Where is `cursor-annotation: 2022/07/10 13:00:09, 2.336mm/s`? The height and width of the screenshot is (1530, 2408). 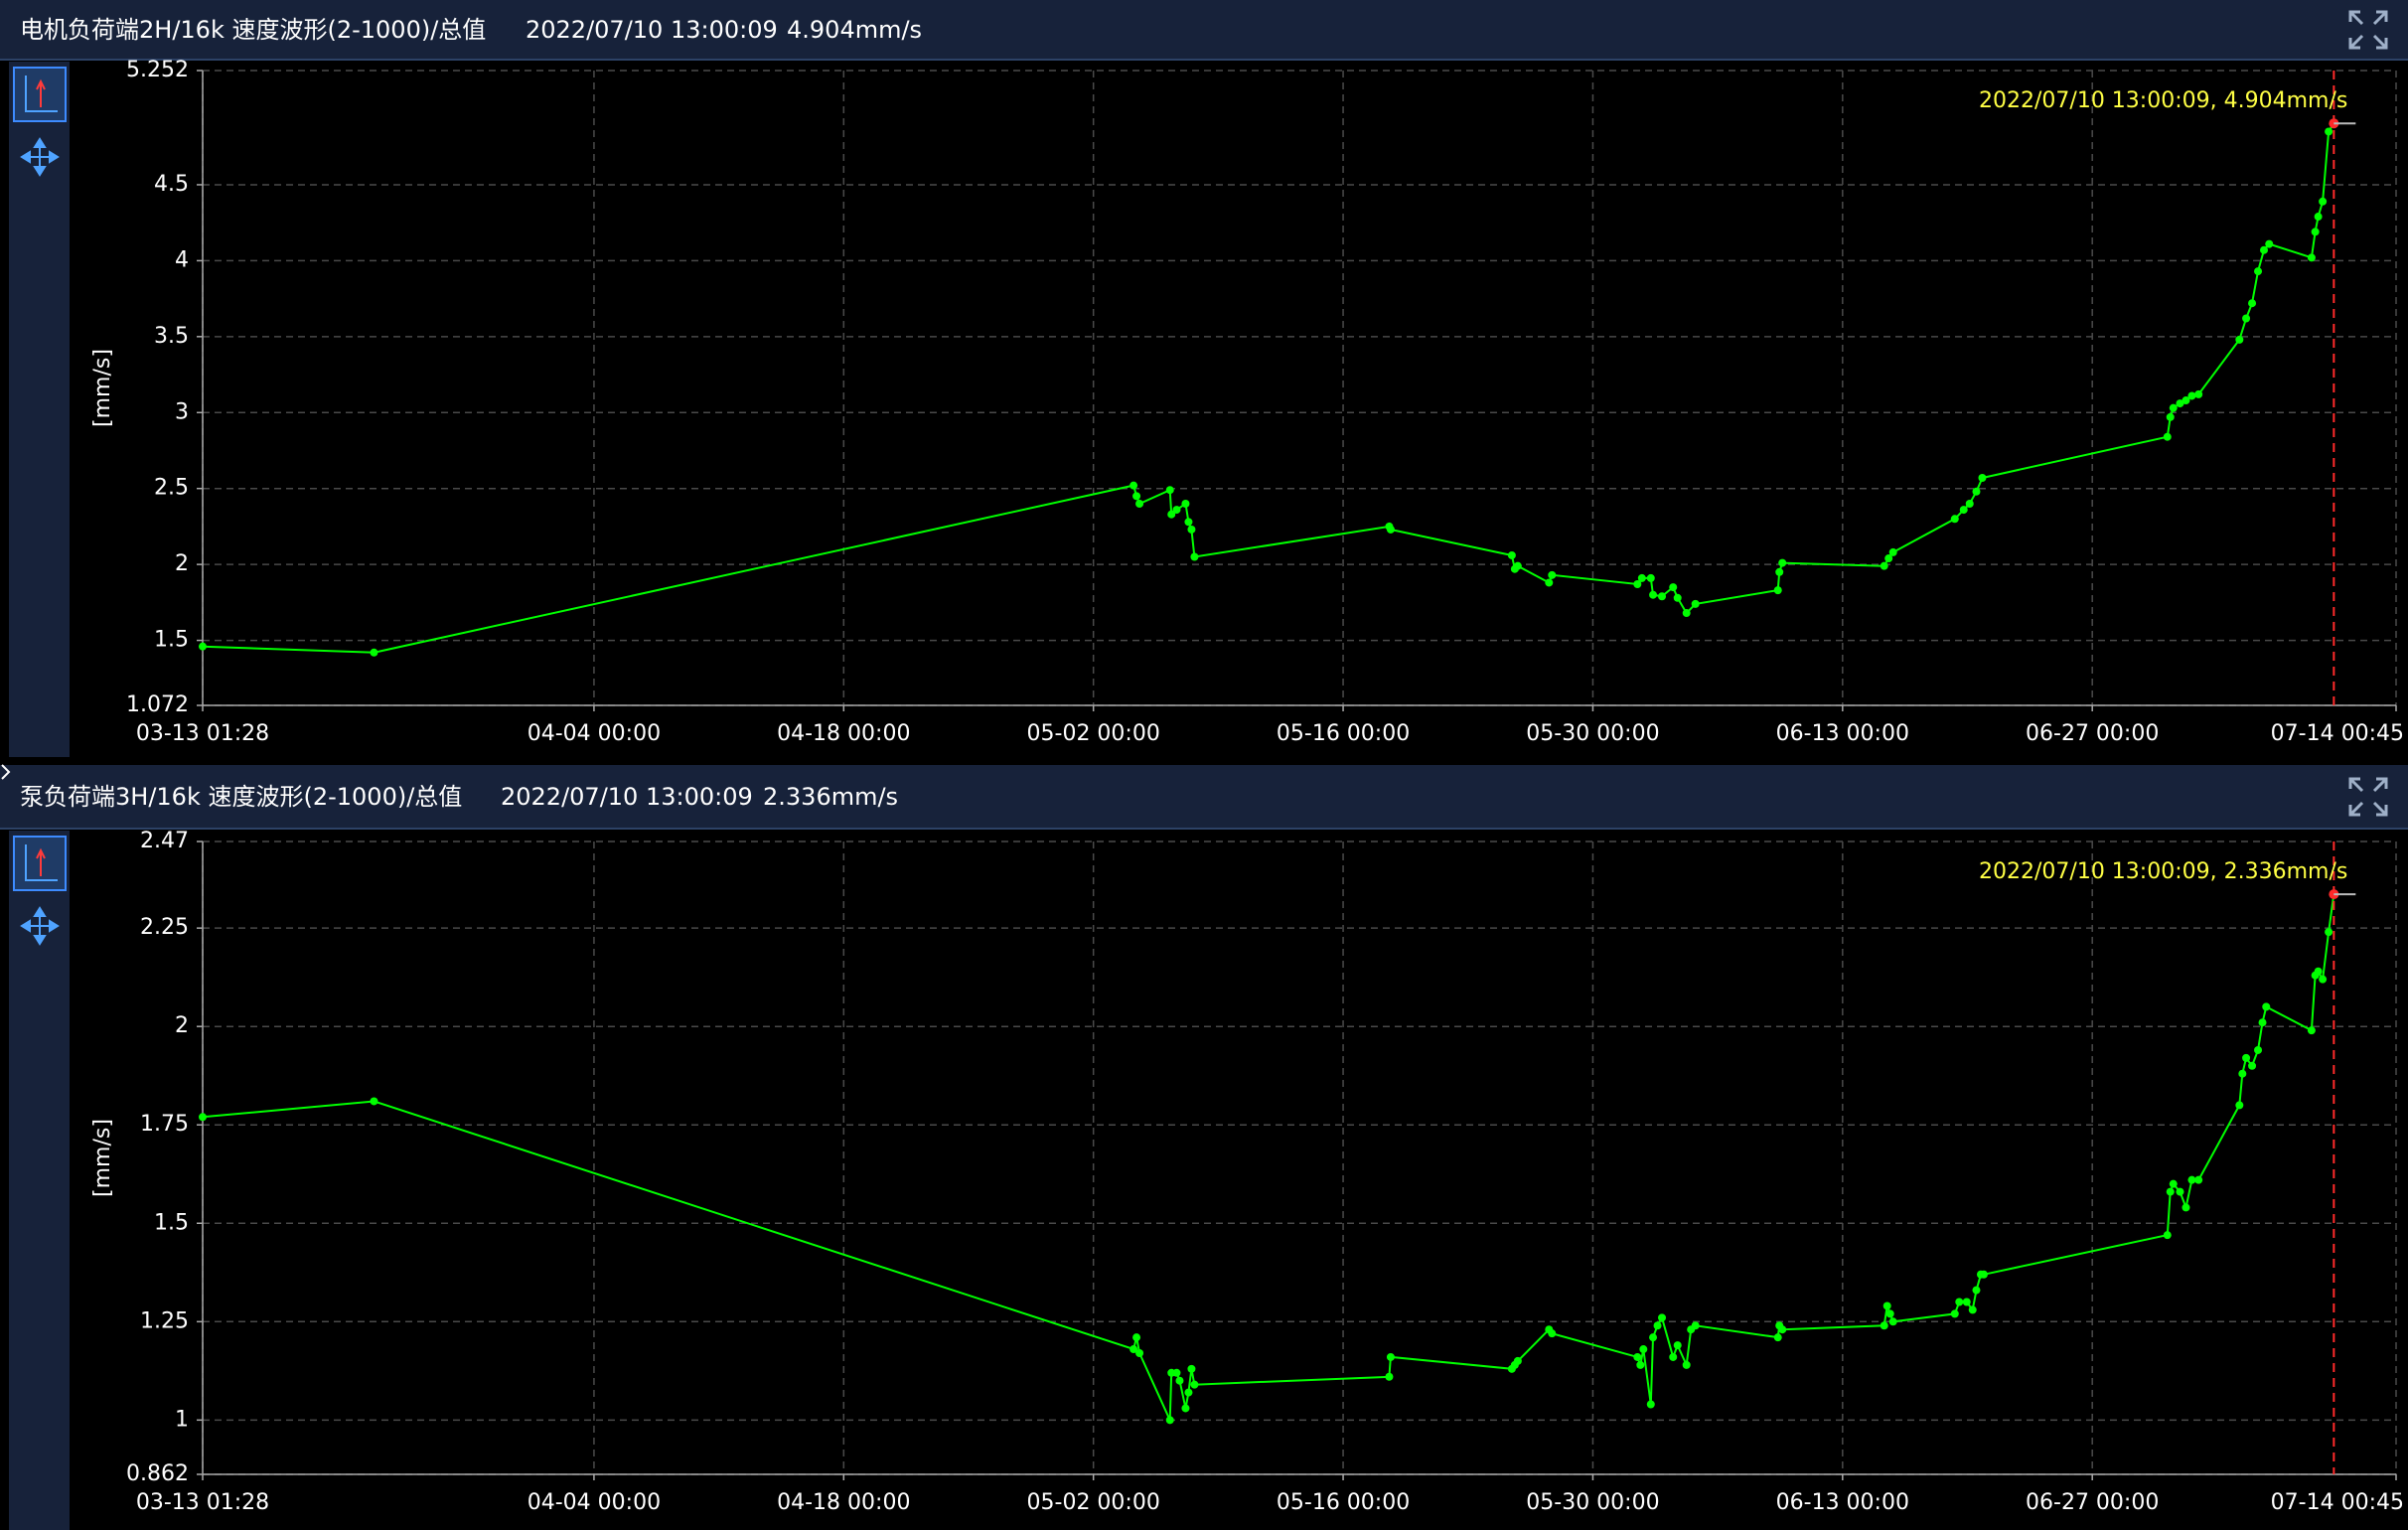
cursor-annotation: 2022/07/10 13:00:09, 2.336mm/s is located at coordinates (2163, 871).